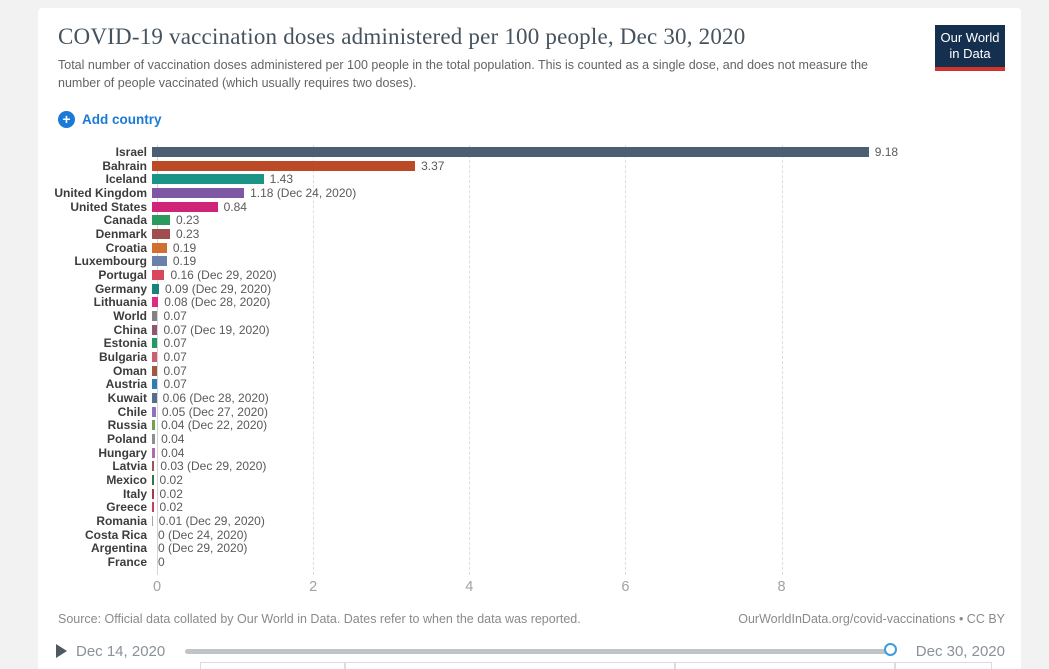  What do you see at coordinates (130, 315) in the screenshot?
I see `country-label: World` at bounding box center [130, 315].